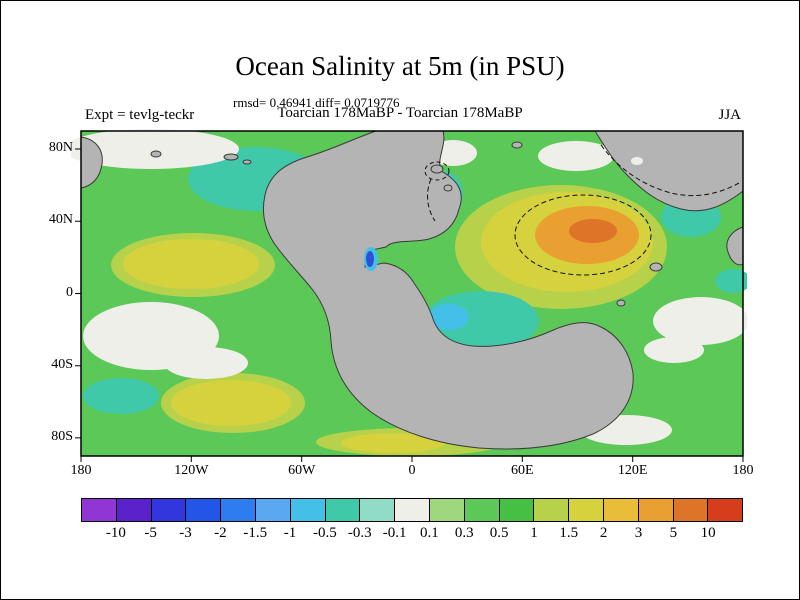 This screenshot has height=600, width=800. What do you see at coordinates (638, 533) in the screenshot?
I see `colorbar-tick-label: 3` at bounding box center [638, 533].